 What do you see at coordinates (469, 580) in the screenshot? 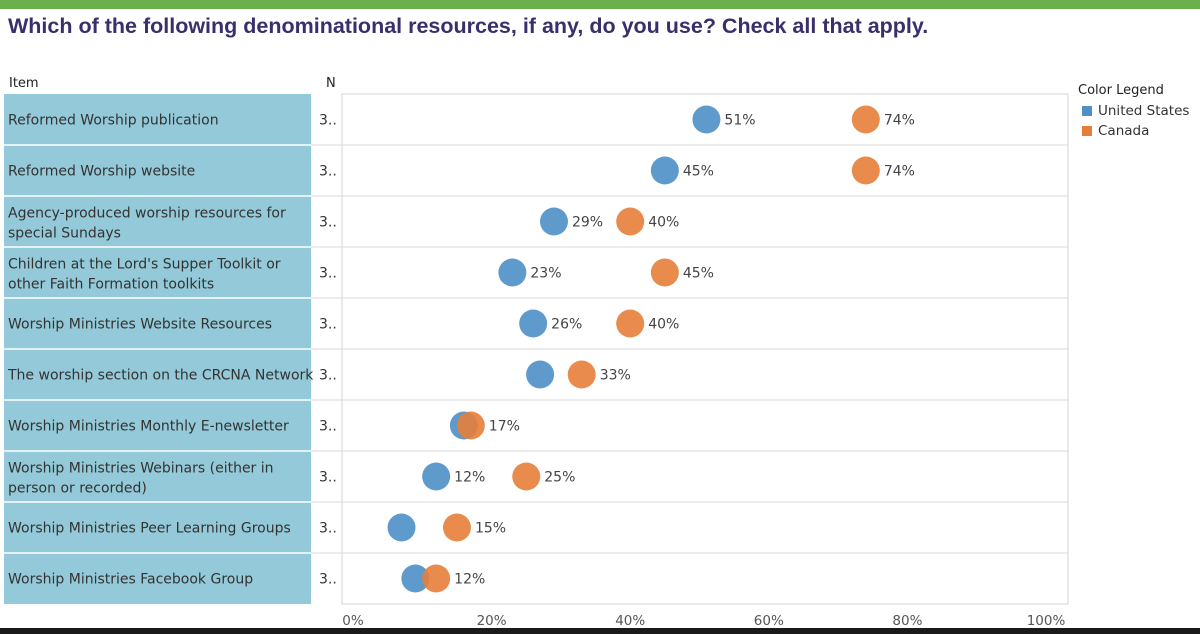
I see `canada-data-label: 12%` at bounding box center [469, 580].